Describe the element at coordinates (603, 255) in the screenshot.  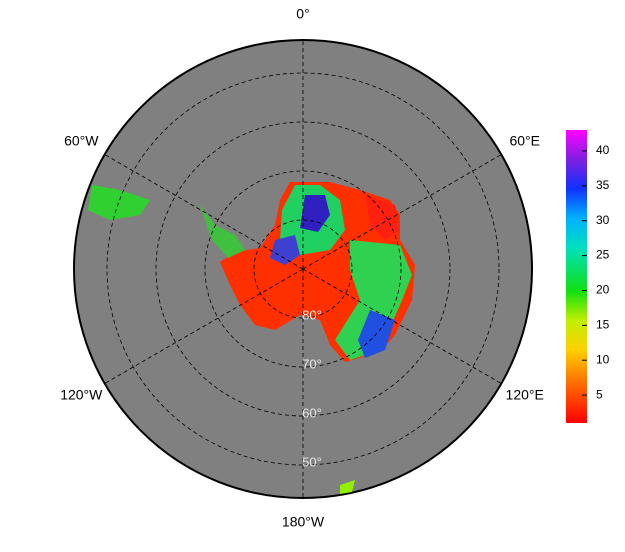
I see `colorbar-tick-label: 25` at that location.